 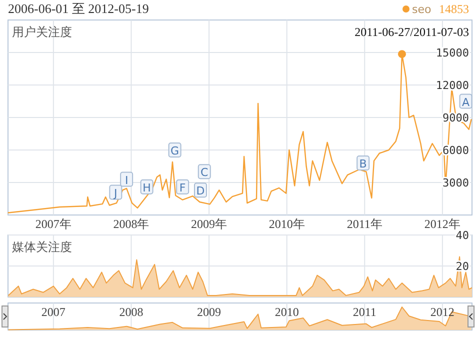 What do you see at coordinates (182, 187) in the screenshot?
I see `annotation: F` at bounding box center [182, 187].